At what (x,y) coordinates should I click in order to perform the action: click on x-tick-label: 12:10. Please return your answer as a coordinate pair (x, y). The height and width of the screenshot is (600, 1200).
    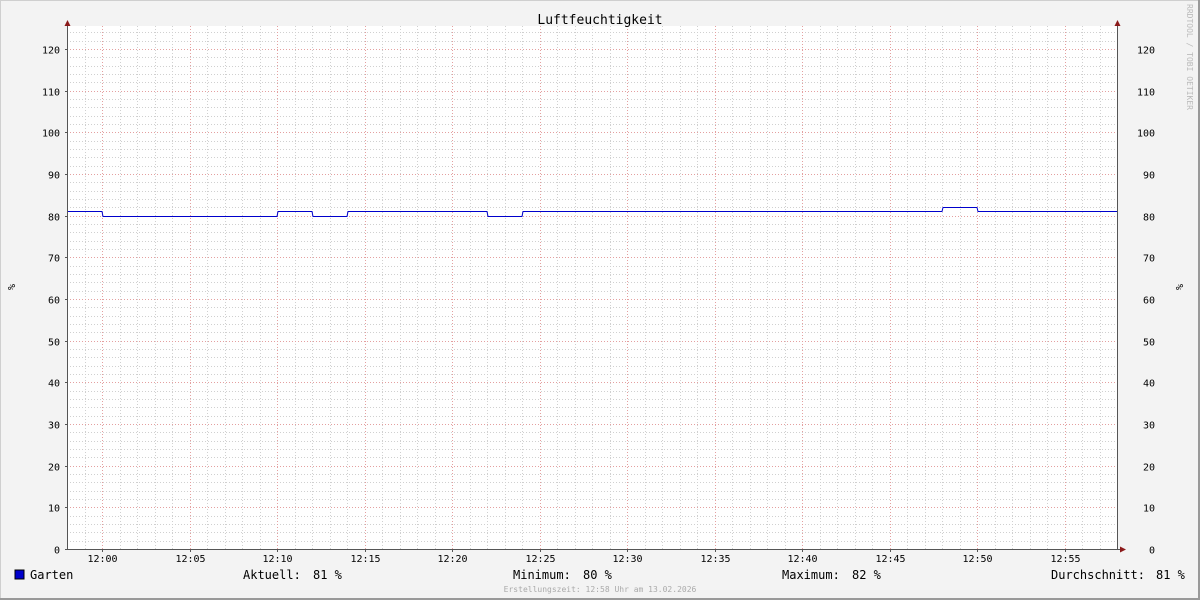
    Looking at the image, I should click on (277, 559).